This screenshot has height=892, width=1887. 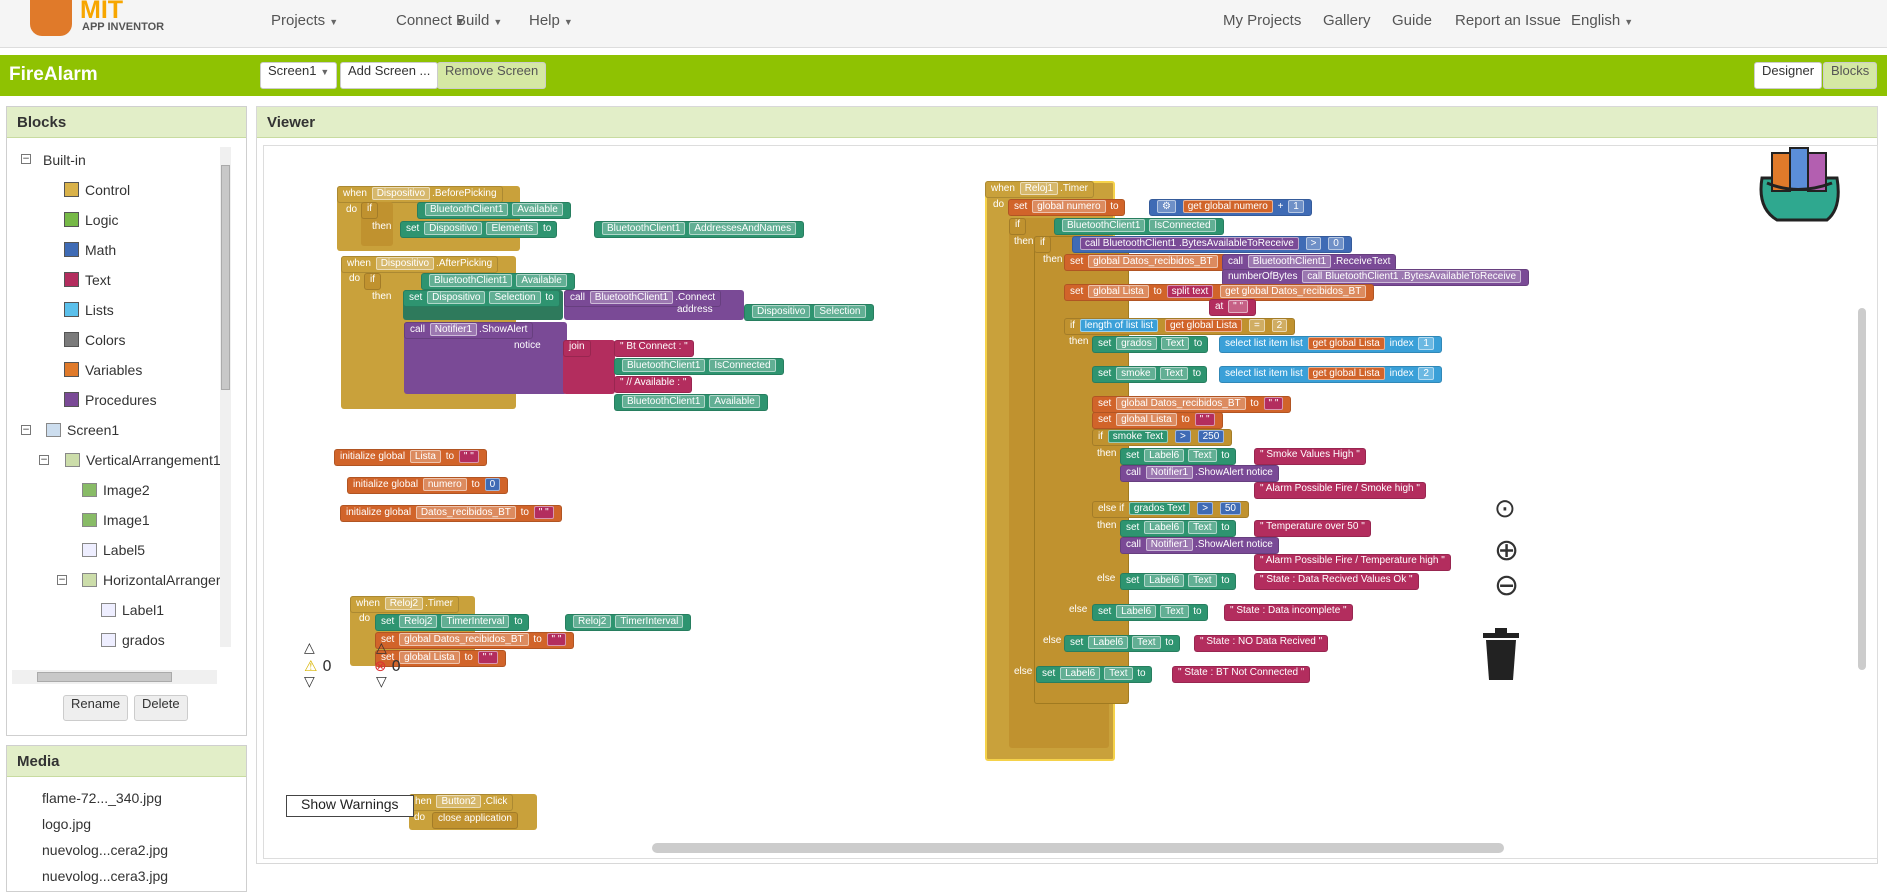 What do you see at coordinates (1078, 848) in the screenshot?
I see `workspace-horizontal-scrollbar` at bounding box center [1078, 848].